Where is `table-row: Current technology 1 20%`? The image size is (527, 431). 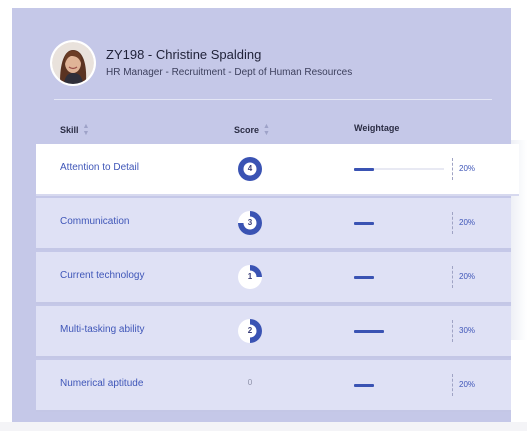
table-row: Current technology 1 20% is located at coordinates (273, 278).